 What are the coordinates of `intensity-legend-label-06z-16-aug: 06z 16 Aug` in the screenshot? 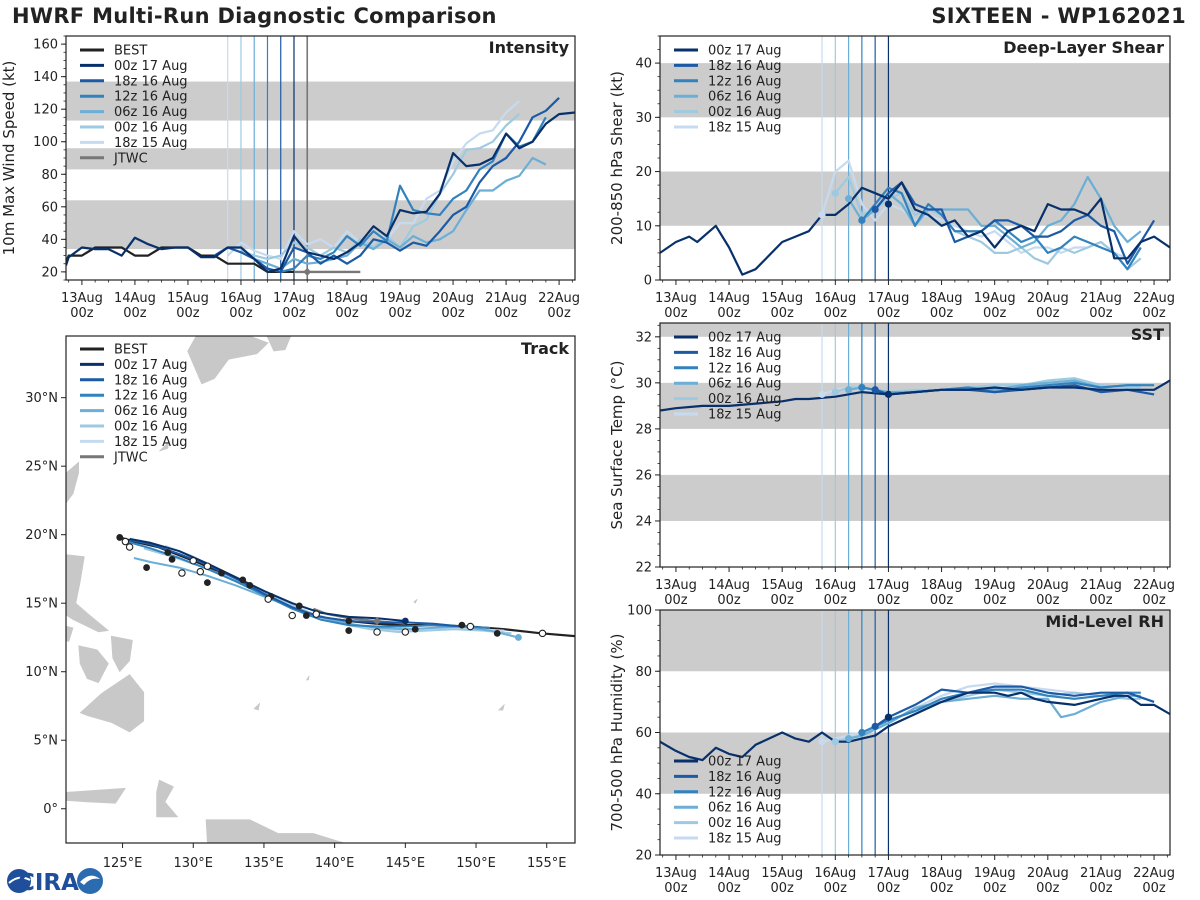 It's located at (151, 112).